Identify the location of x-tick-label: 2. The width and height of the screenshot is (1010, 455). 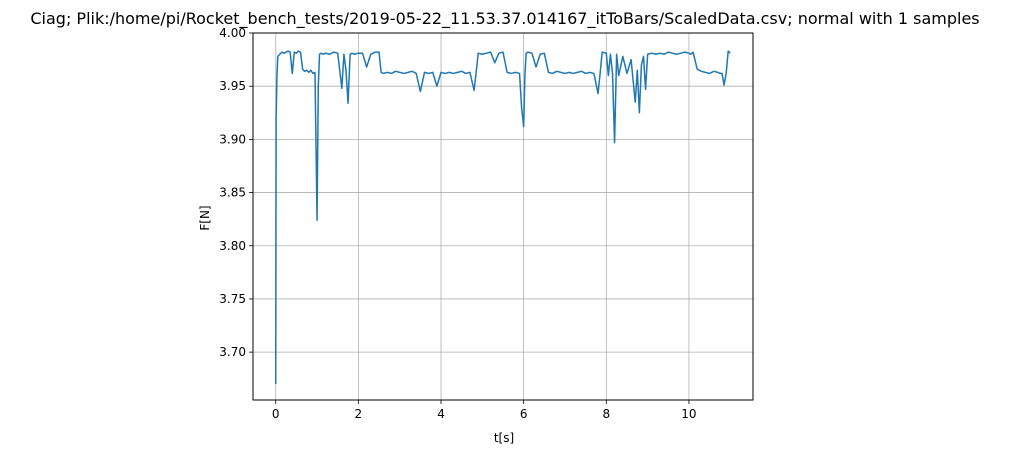
(359, 414).